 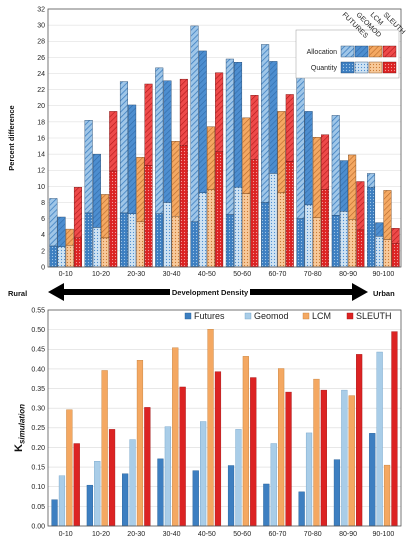 What do you see at coordinates (41, 42) in the screenshot?
I see `top-y-tick-28: 28` at bounding box center [41, 42].